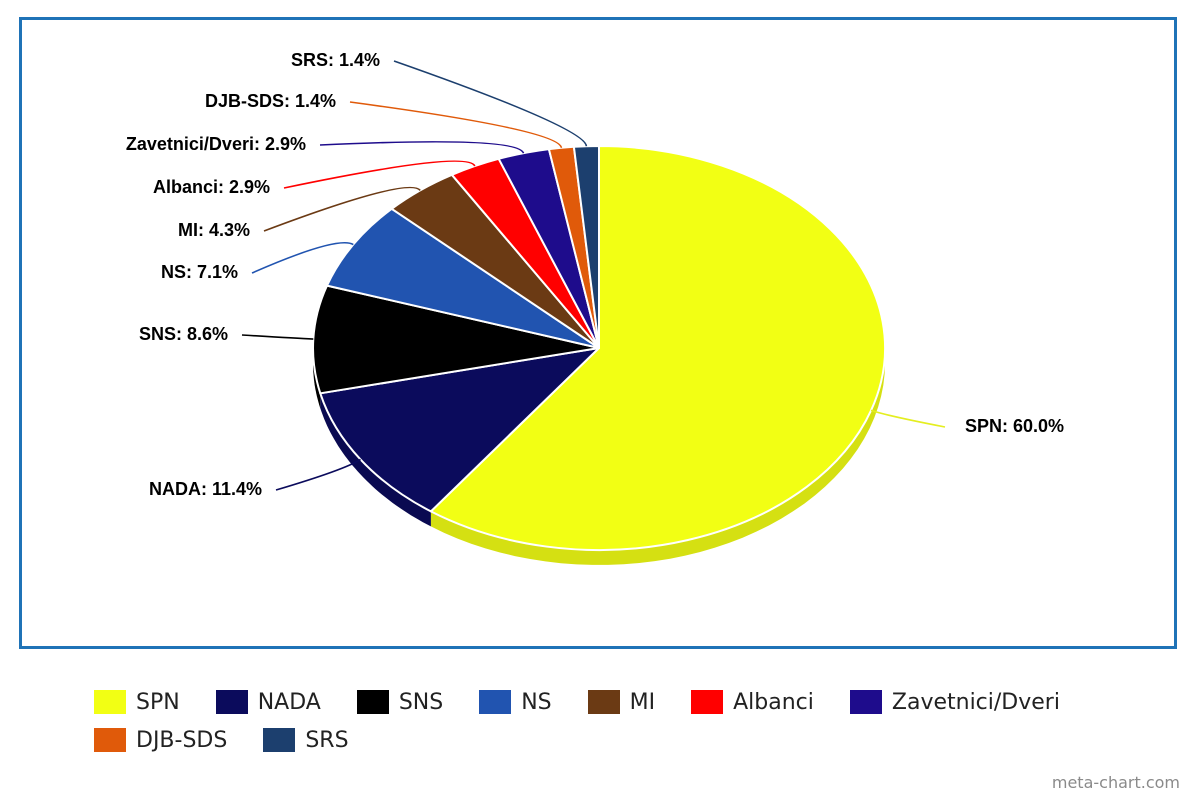 This screenshot has width=1200, height=800. I want to click on legend-label: DJB-SDS, so click(182, 740).